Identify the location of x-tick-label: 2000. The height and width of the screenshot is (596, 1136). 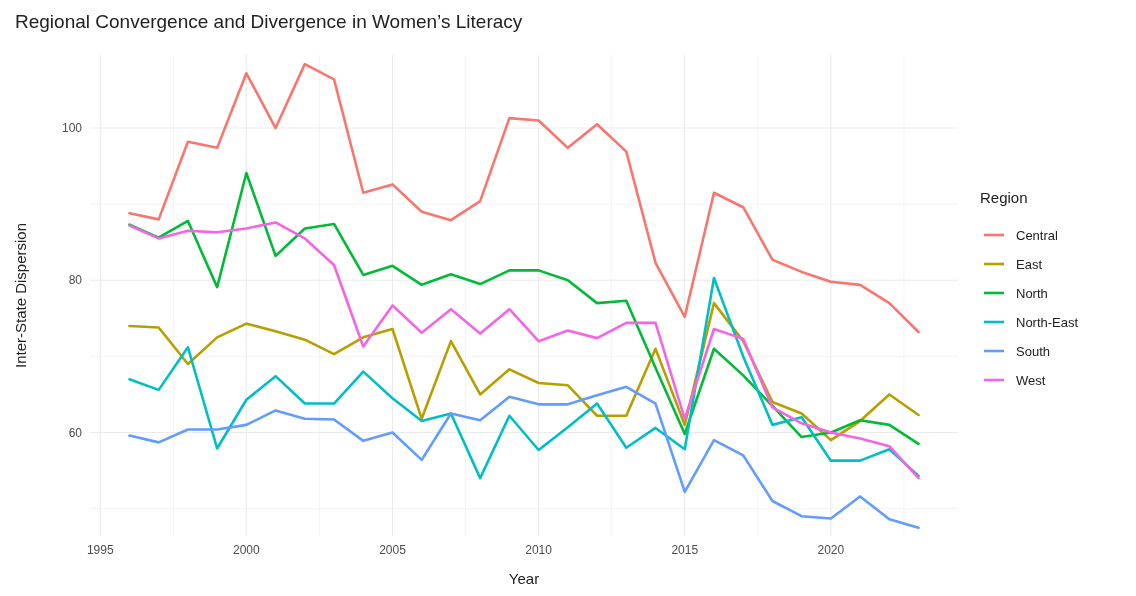
(247, 550).